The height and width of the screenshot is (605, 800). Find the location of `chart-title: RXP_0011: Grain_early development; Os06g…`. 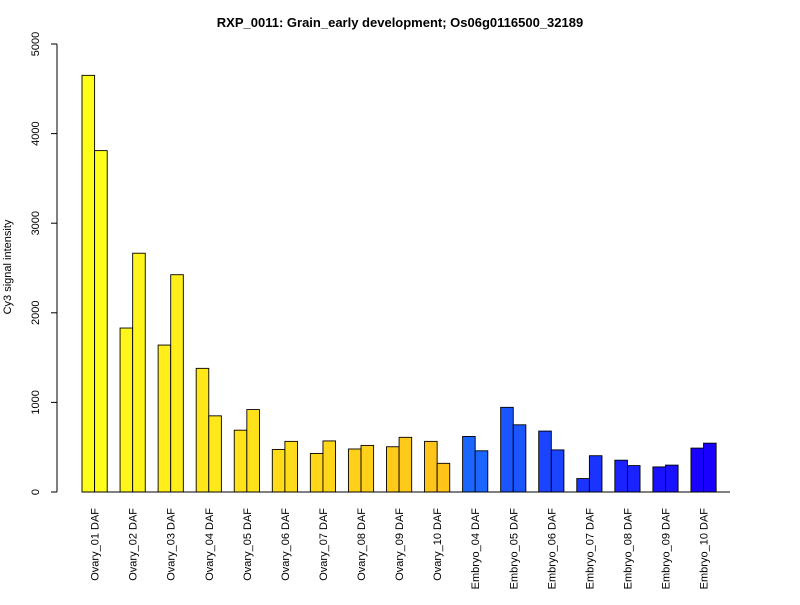

chart-title: RXP_0011: Grain_early development; Os06g… is located at coordinates (400, 22).